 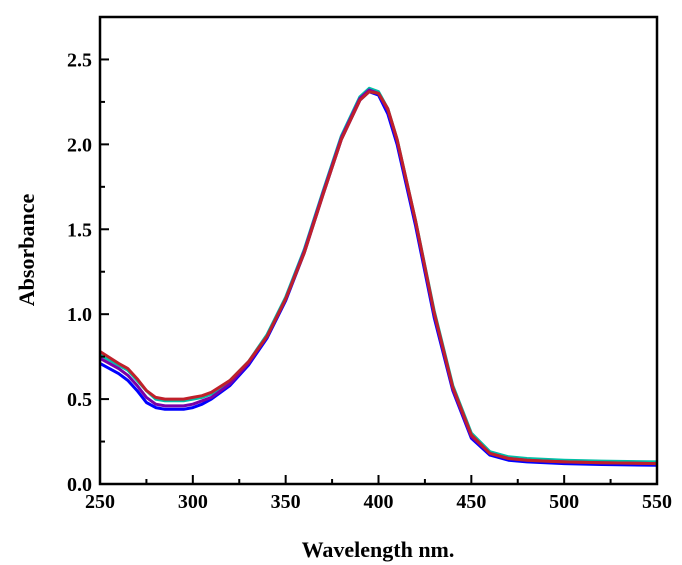 I want to click on y-axis-title: Absorbance, so click(x=26, y=250).